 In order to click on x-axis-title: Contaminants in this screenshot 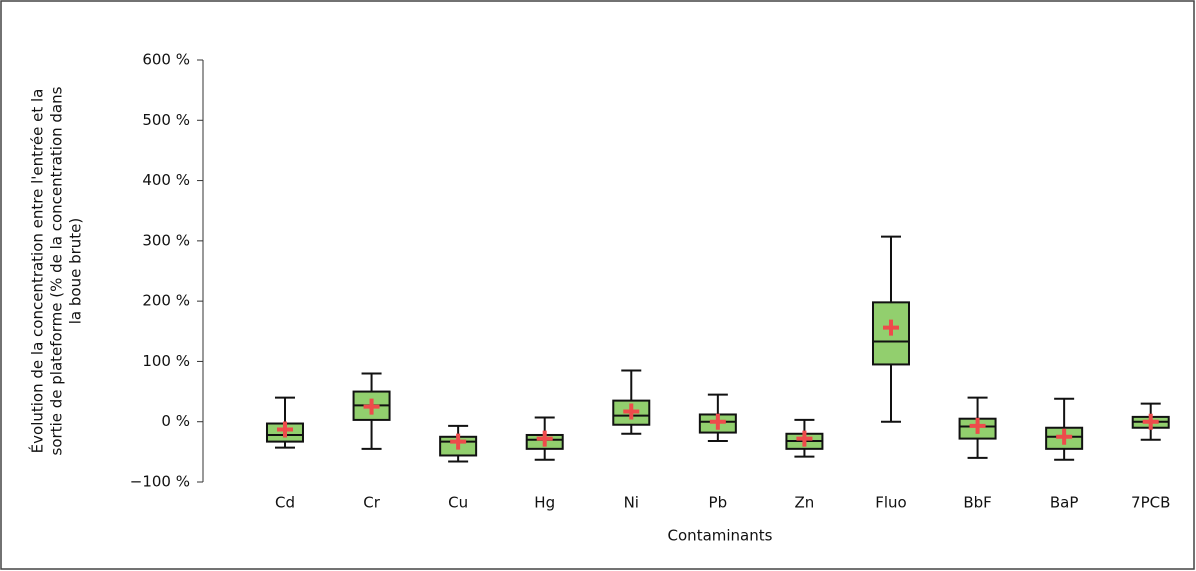, I will do `click(720, 536)`.